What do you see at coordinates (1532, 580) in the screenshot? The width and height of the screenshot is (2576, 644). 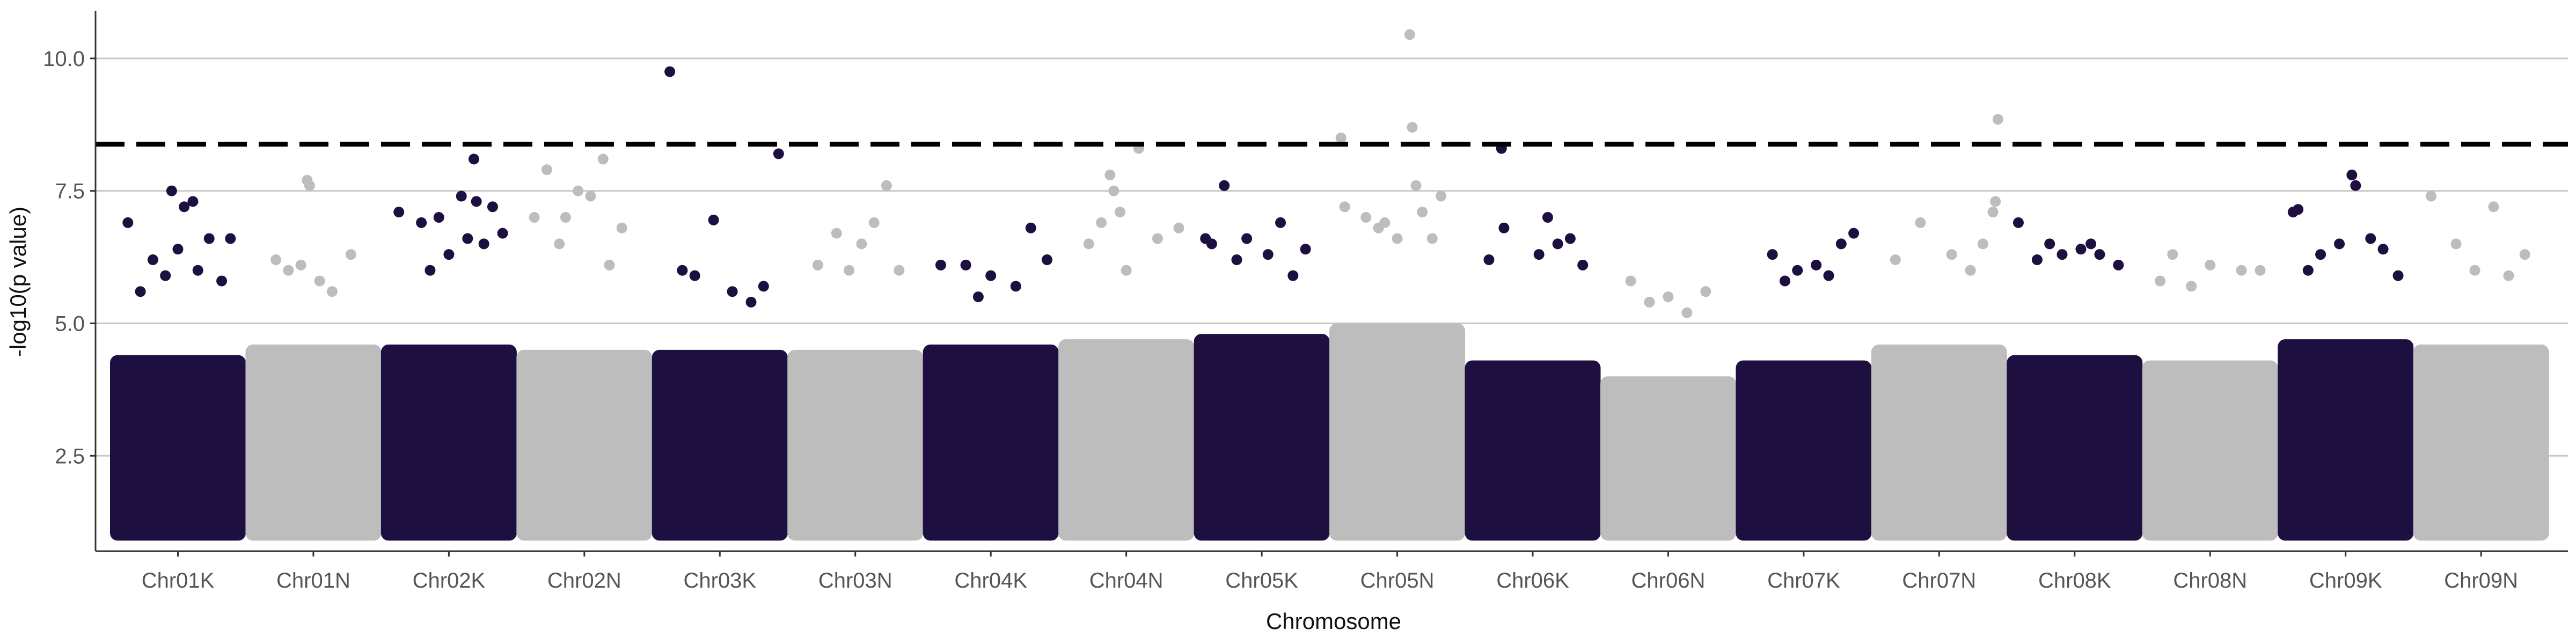 I see `x-tick-label: Chr06K` at bounding box center [1532, 580].